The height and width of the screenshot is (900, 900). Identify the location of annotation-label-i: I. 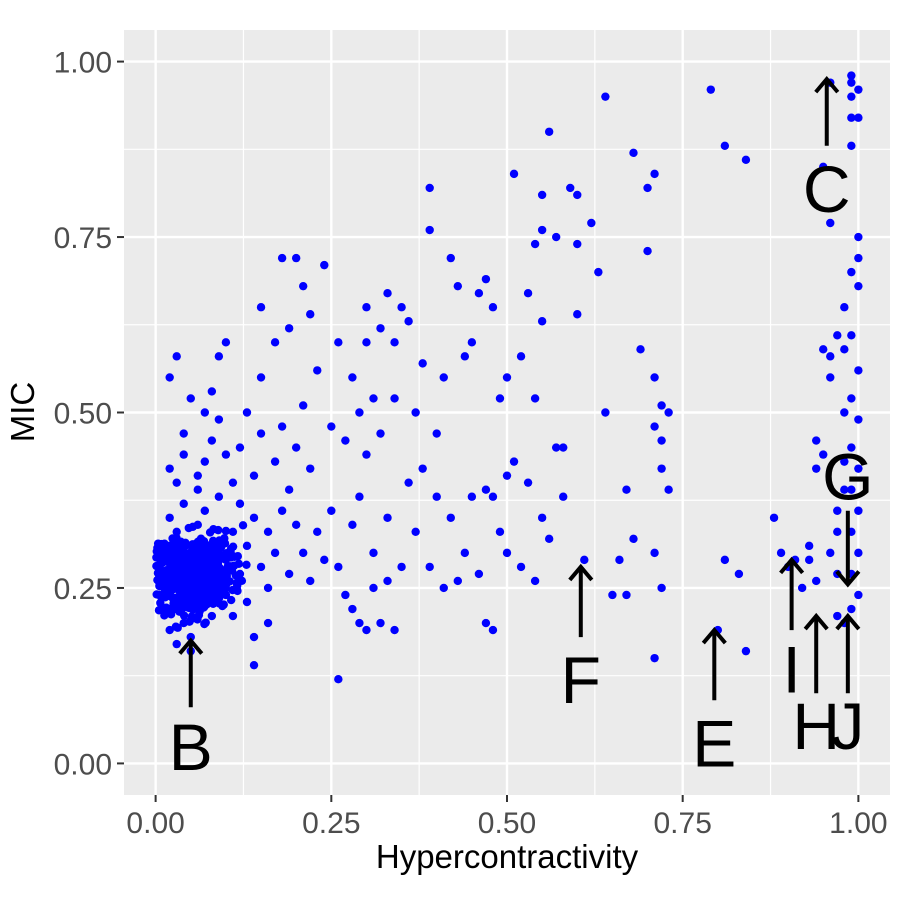
(791, 670).